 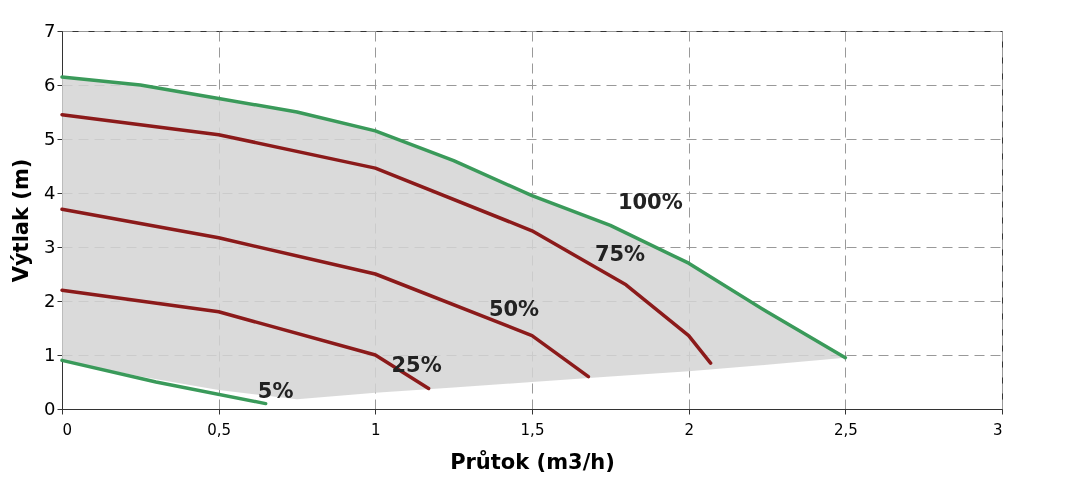 I want to click on y-tick-label: 1, so click(x=50, y=354).